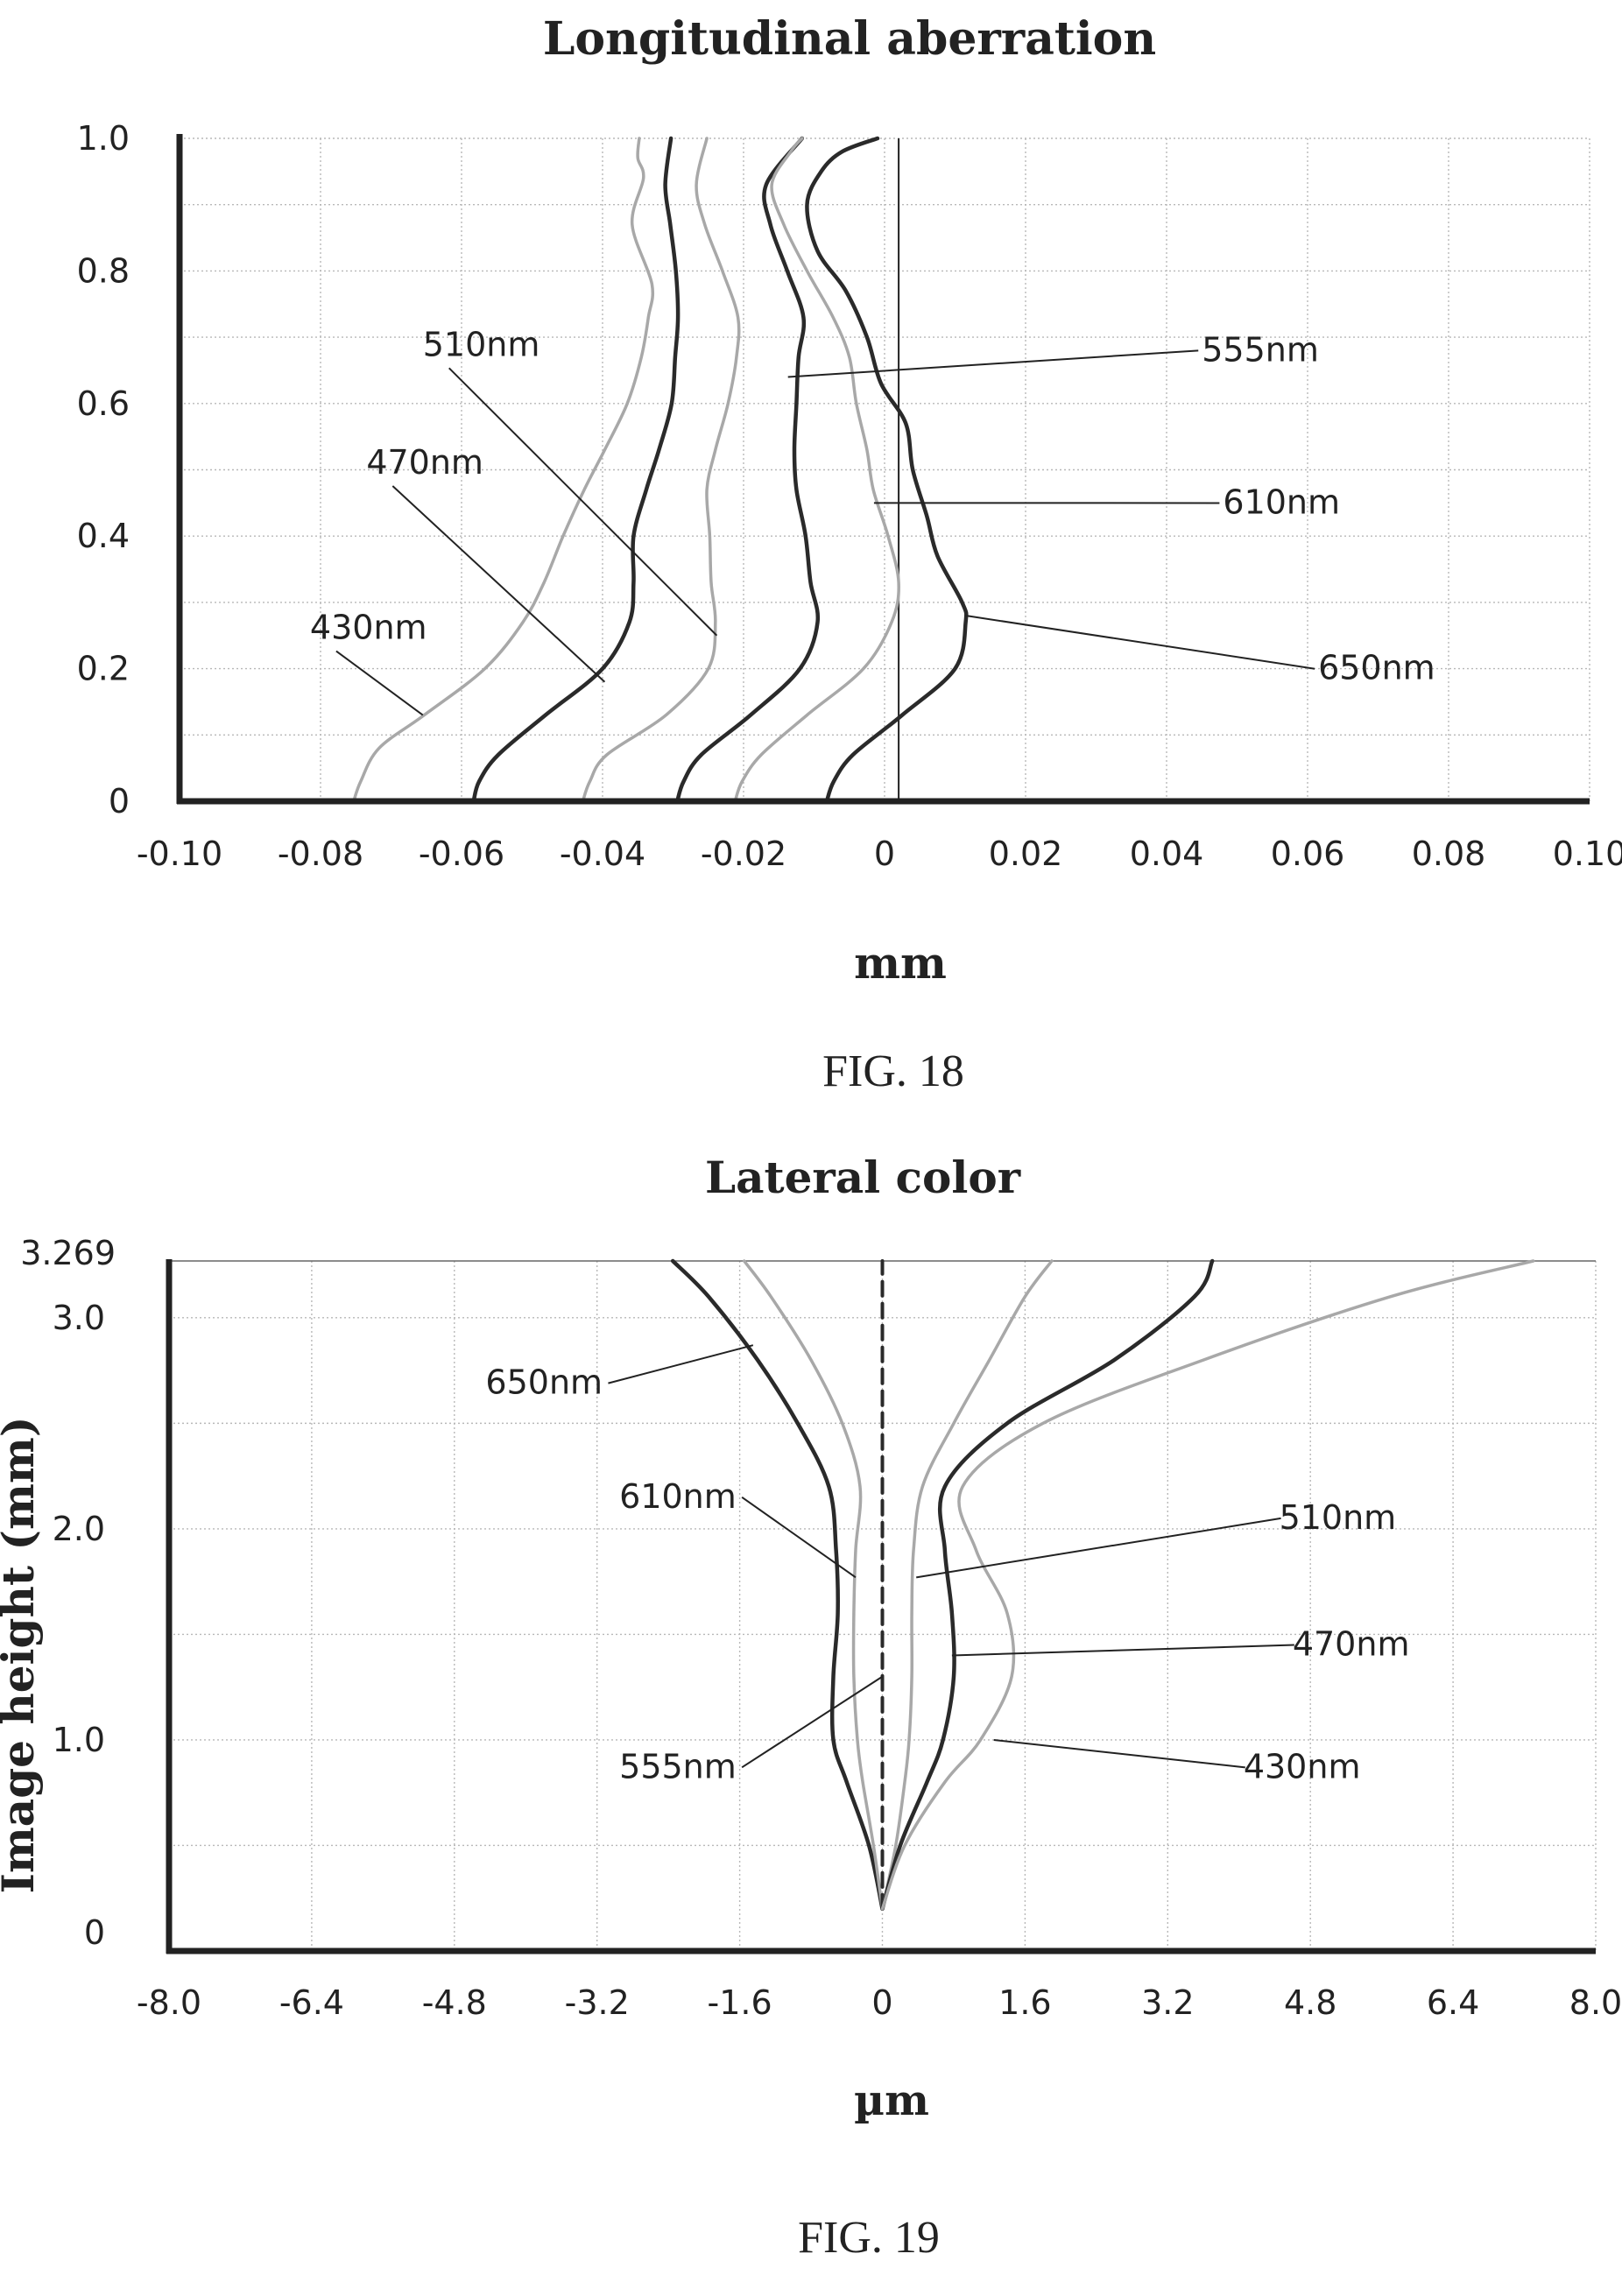  What do you see at coordinates (104, 270) in the screenshot?
I see `y-tick-label: 0.8` at bounding box center [104, 270].